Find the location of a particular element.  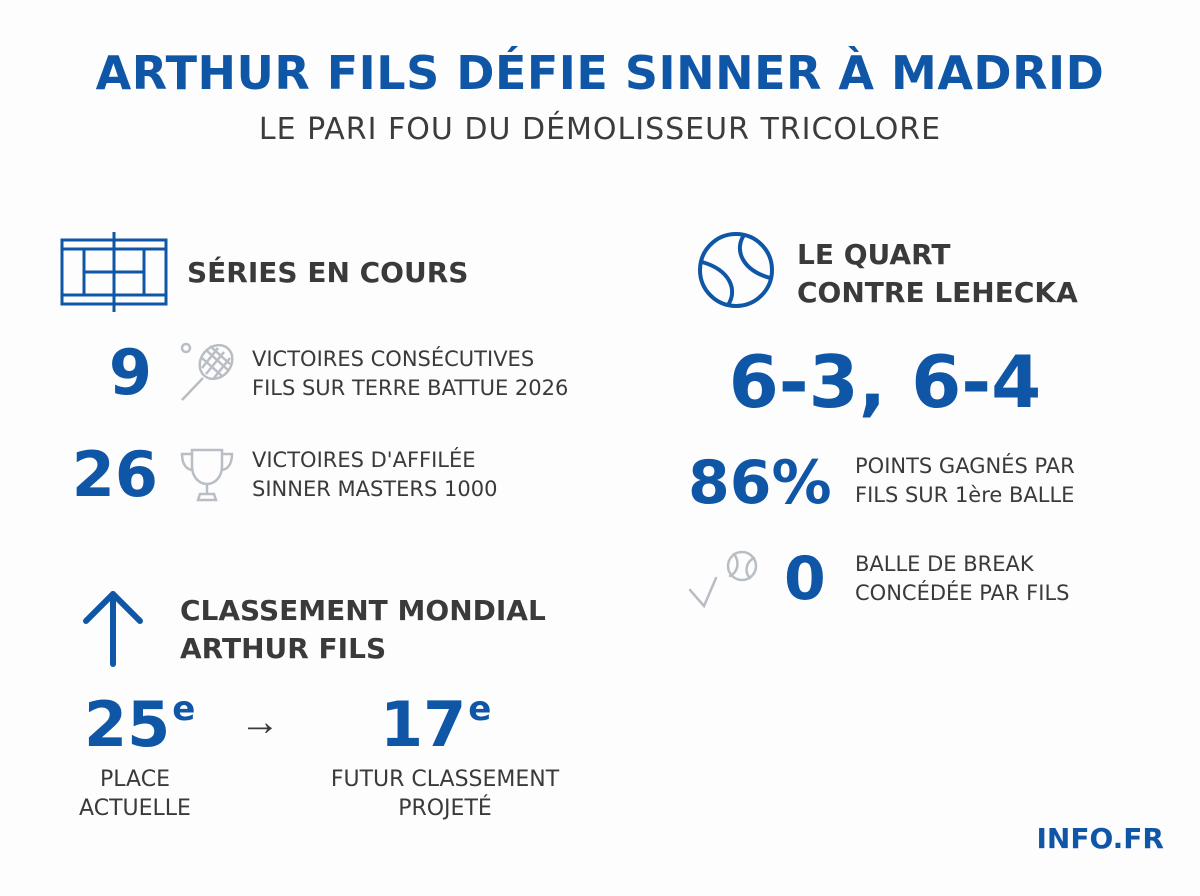

stat-label: VICTOIRES D'AFFILÉE SINNER MASTERS 1000 is located at coordinates (375, 474).